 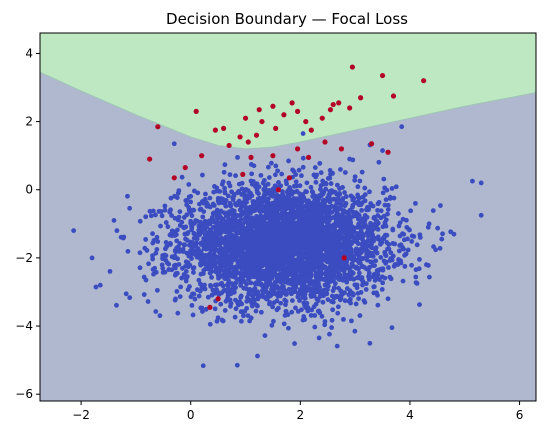 I want to click on x-tick-label: −2, so click(x=81, y=415).